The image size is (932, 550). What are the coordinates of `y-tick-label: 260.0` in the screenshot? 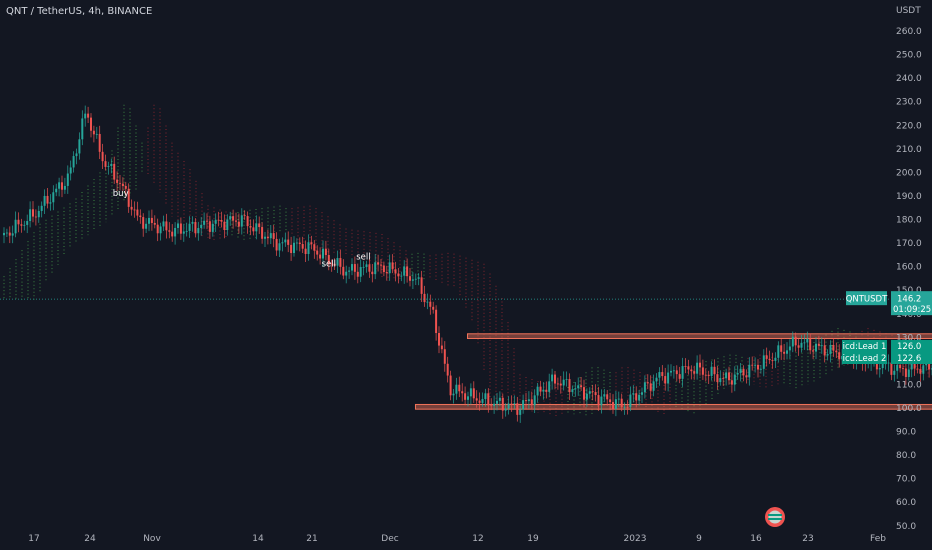 It's located at (909, 32).